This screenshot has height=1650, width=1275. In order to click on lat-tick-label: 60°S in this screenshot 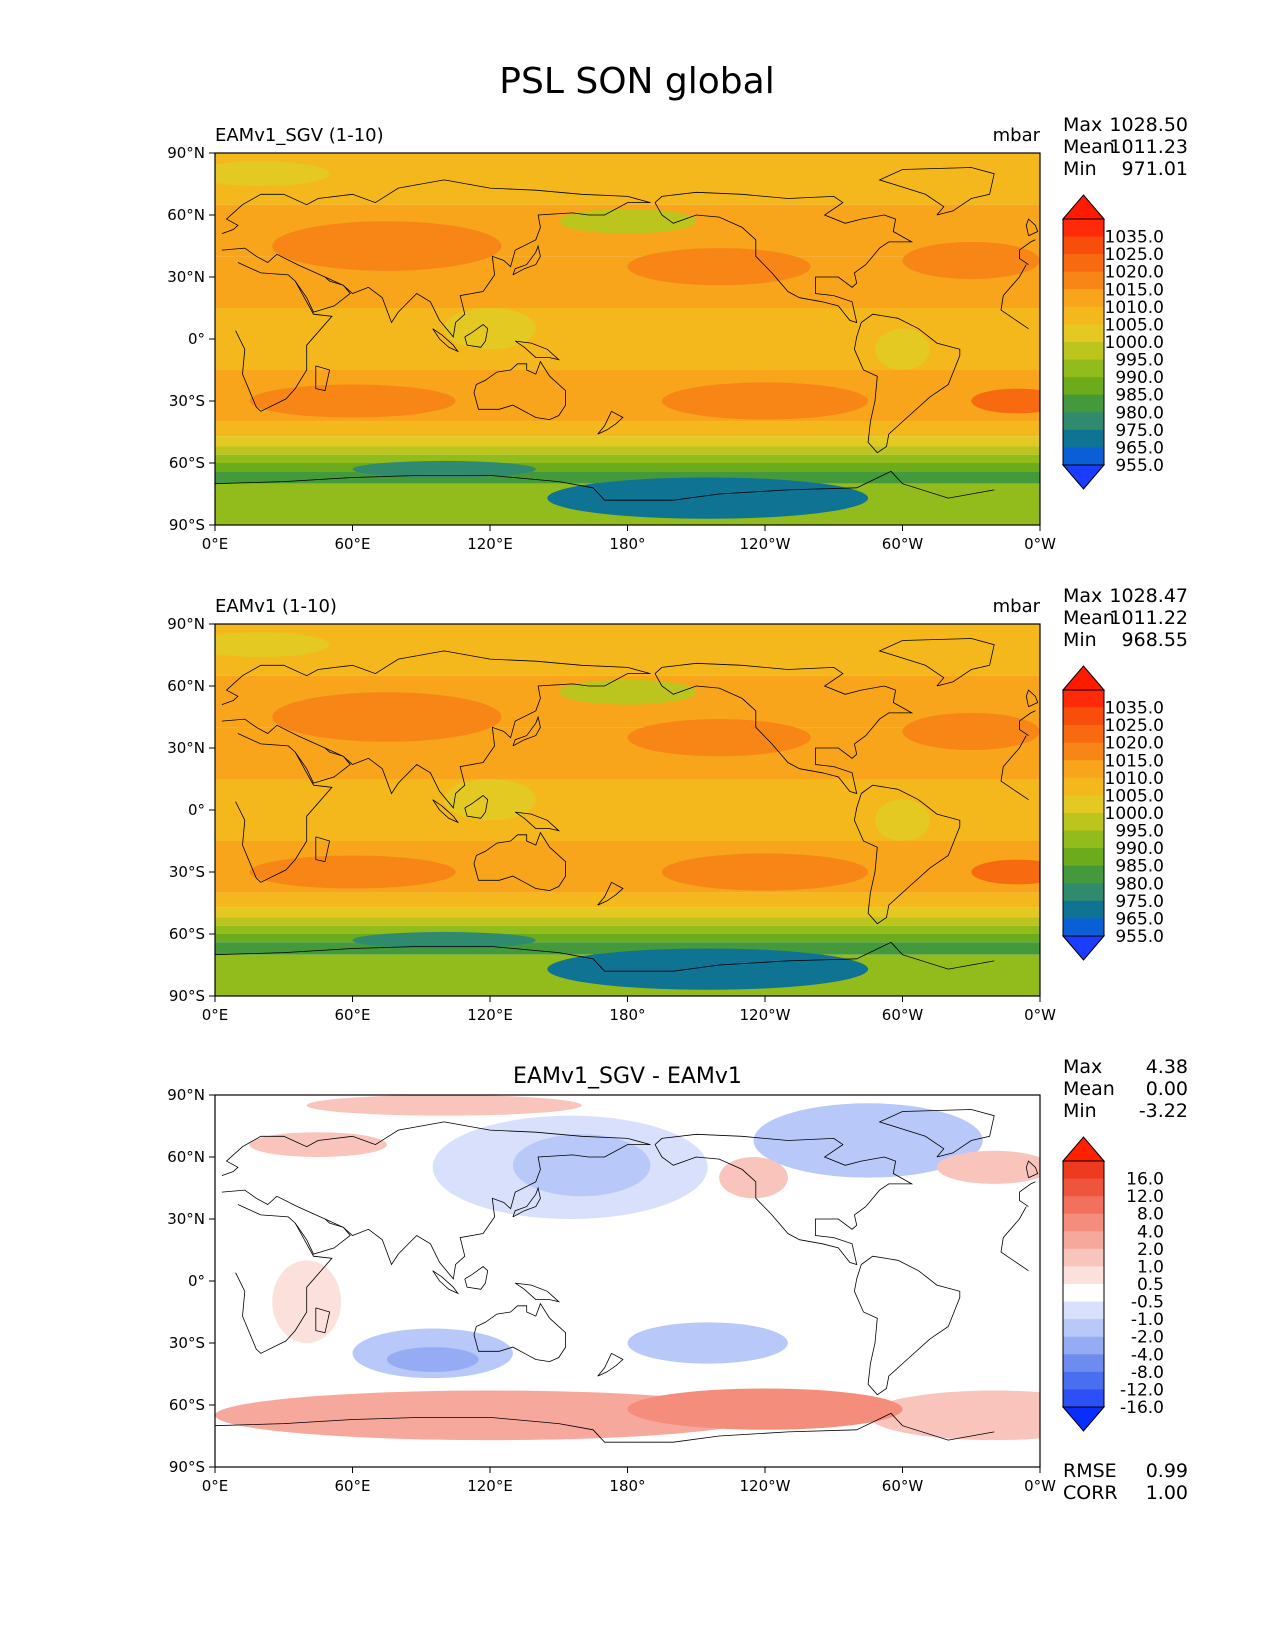, I will do `click(187, 1405)`.